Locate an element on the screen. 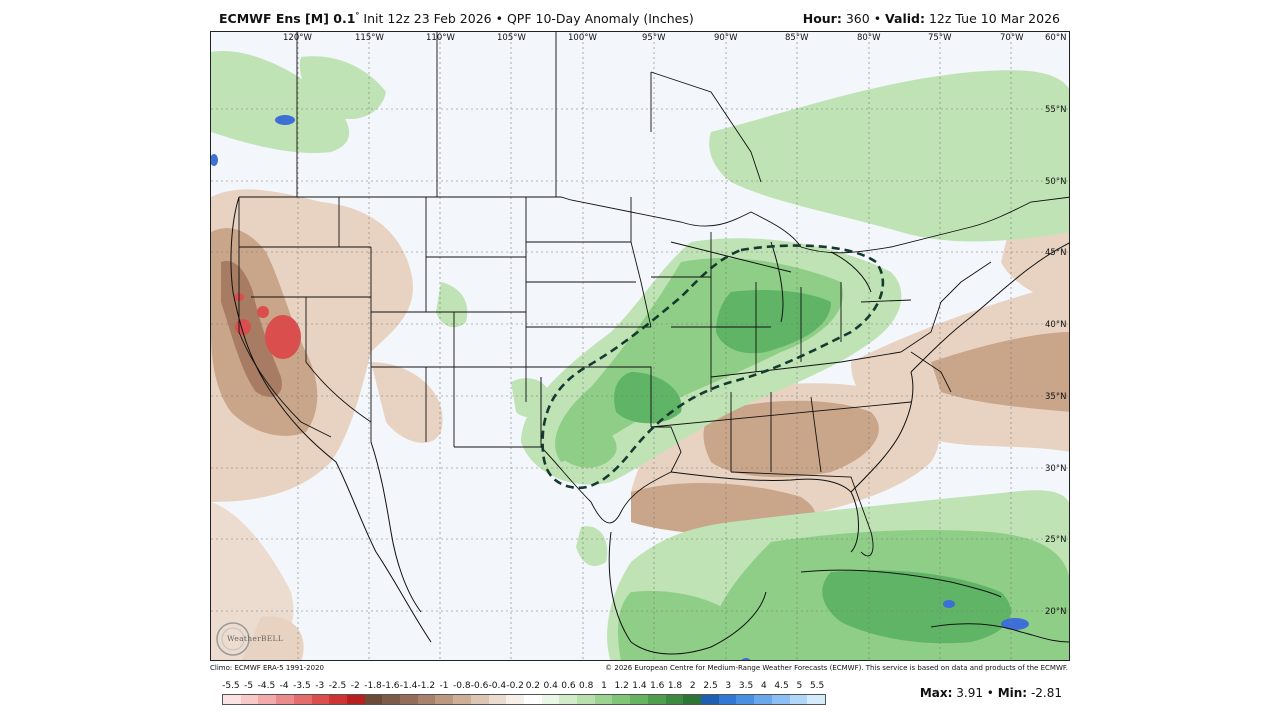 Image resolution: width=1280 pixels, height=720 pixels. scale-tick-label: -0.4 is located at coordinates (497, 686).